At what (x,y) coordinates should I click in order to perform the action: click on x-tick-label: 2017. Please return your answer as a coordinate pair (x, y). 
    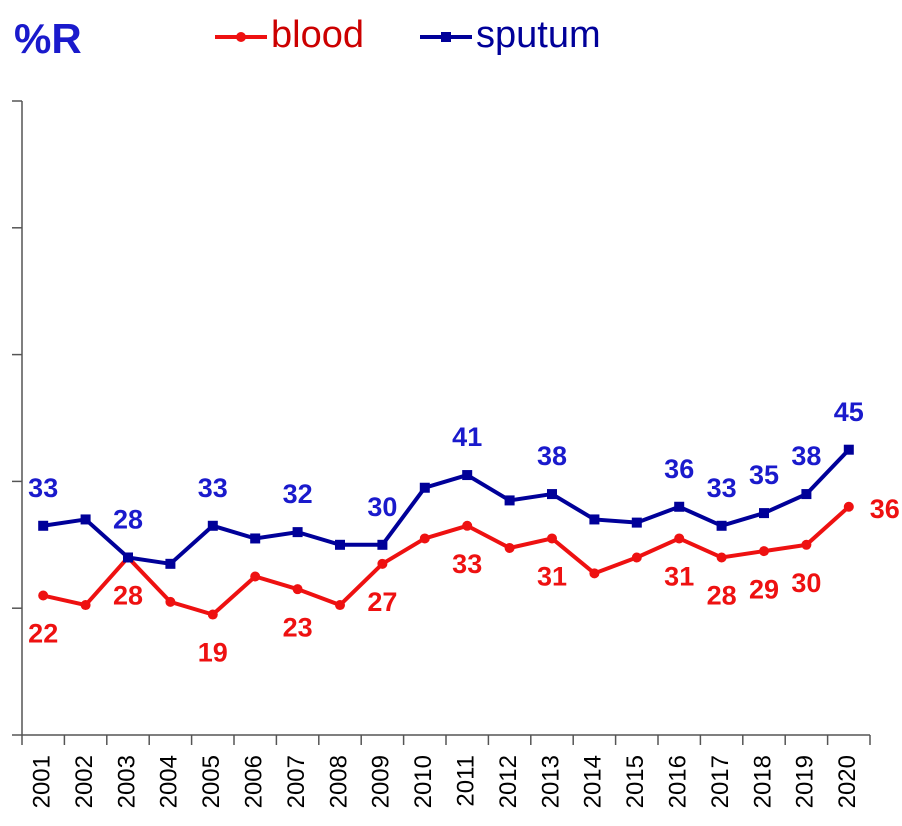
    Looking at the image, I should click on (720, 781).